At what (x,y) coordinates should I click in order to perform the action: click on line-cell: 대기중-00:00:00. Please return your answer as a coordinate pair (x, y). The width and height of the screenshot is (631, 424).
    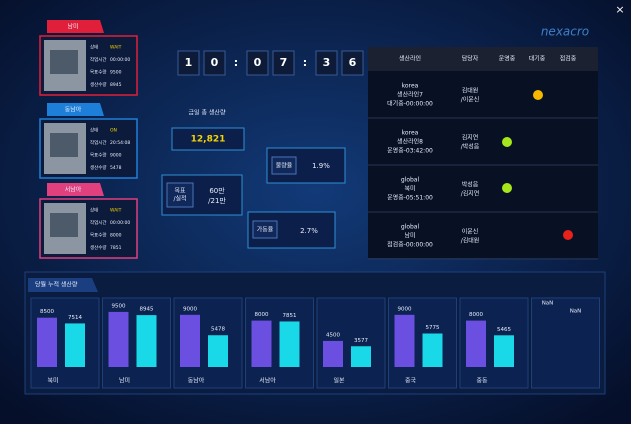
    Looking at the image, I should click on (410, 104).